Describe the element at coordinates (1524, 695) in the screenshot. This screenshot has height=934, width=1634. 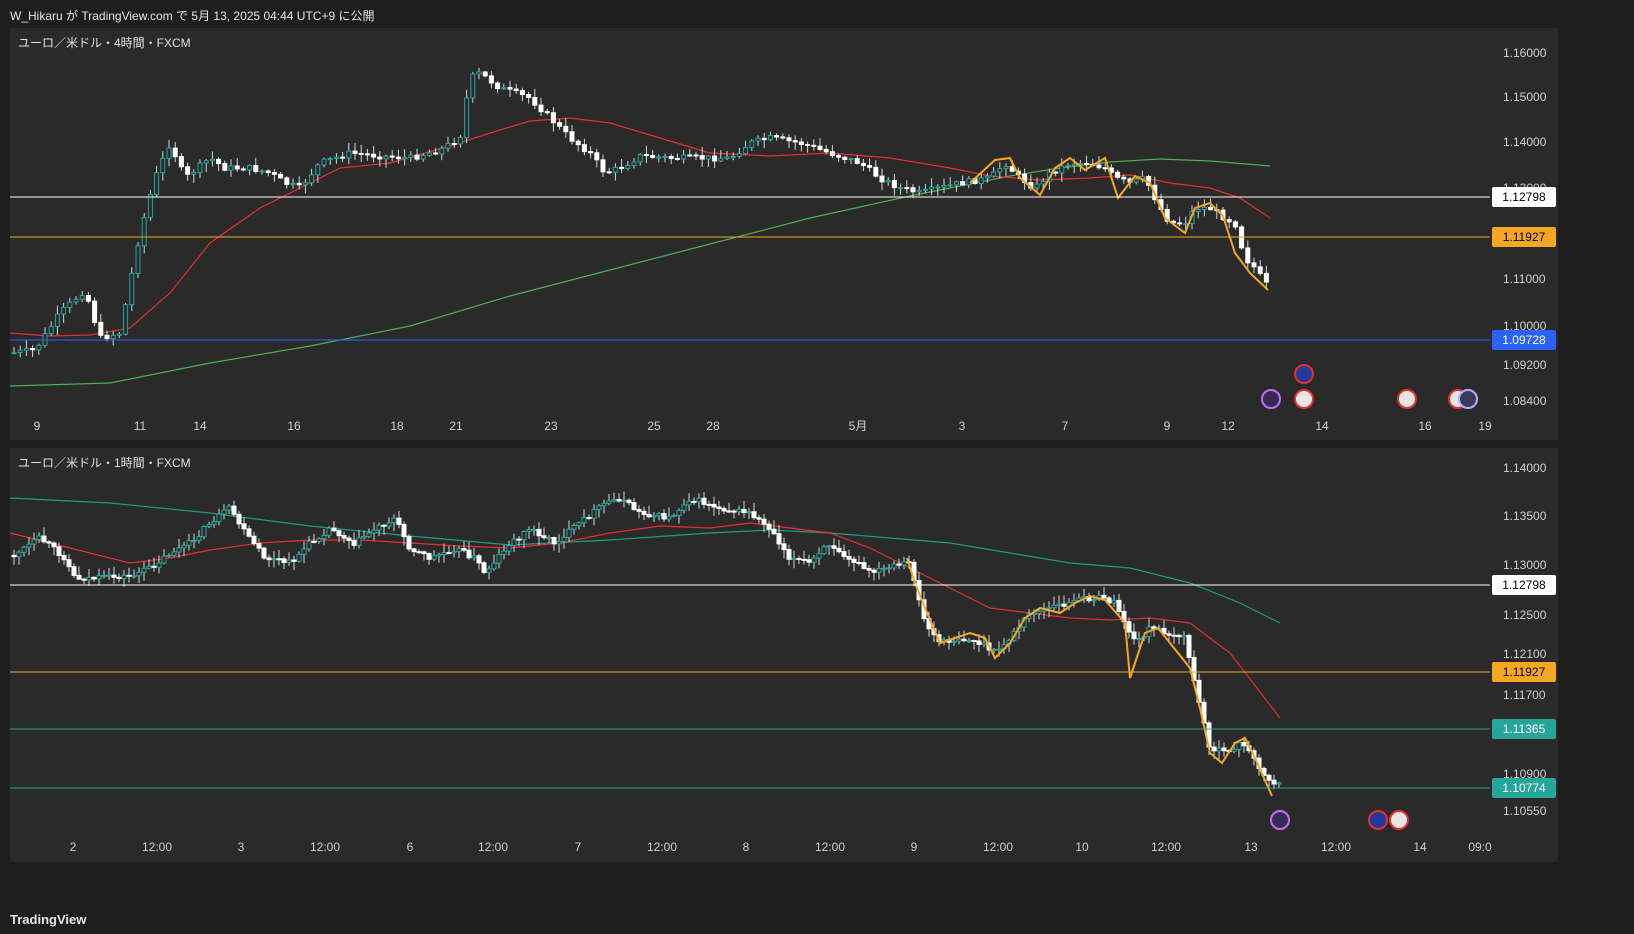
I see `y-tick-label: 1.11700` at that location.